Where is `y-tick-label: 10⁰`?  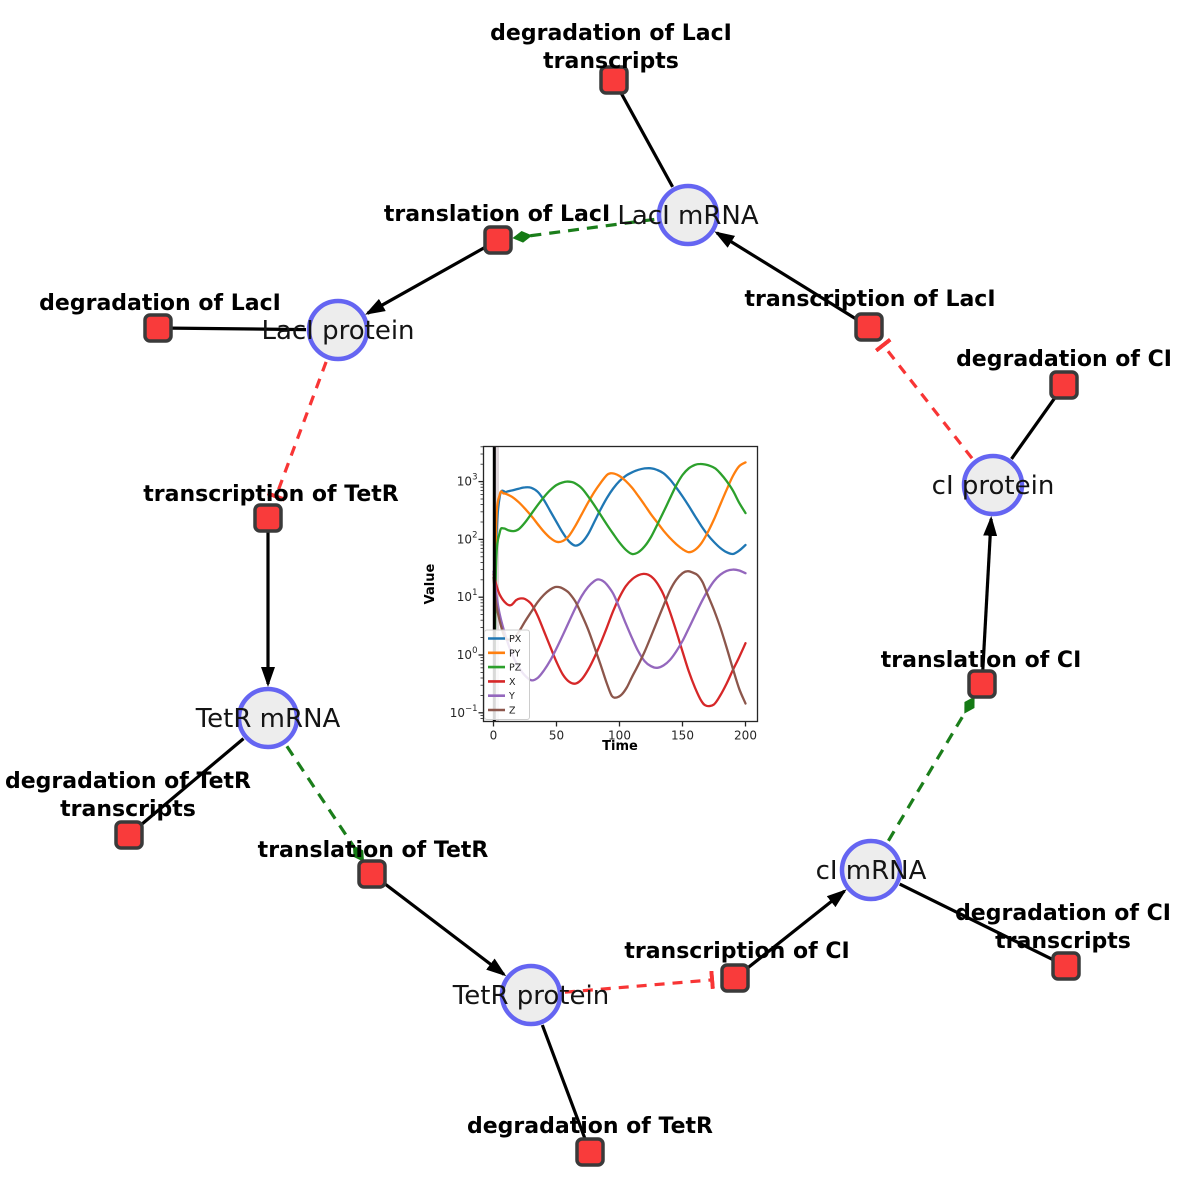
y-tick-label: 10⁰ is located at coordinates (467, 654).